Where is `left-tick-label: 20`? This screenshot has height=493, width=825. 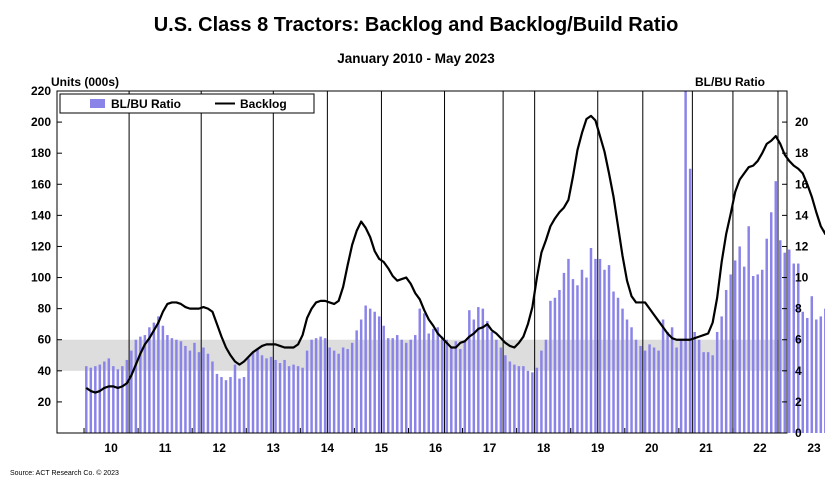 left-tick-label: 20 is located at coordinates (45, 402).